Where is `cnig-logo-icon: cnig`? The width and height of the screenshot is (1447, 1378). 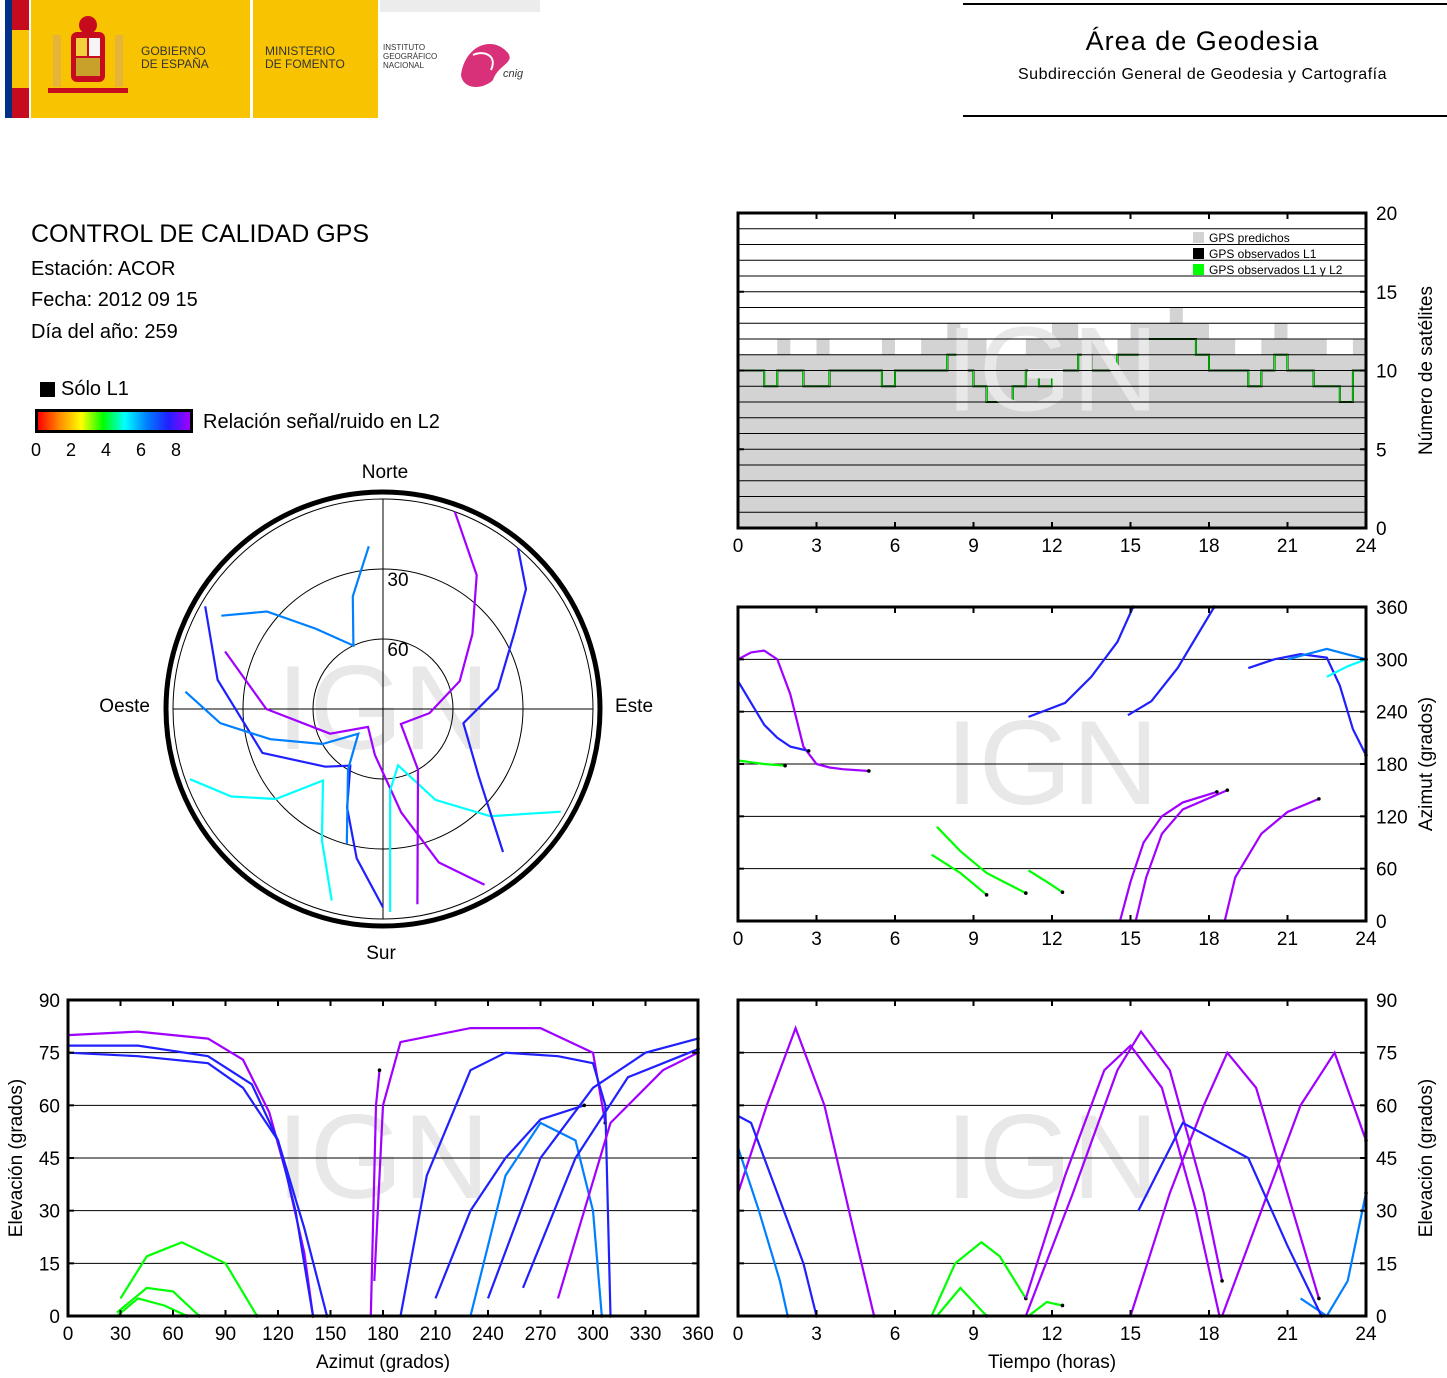 cnig-logo-icon: cnig is located at coordinates (492, 65).